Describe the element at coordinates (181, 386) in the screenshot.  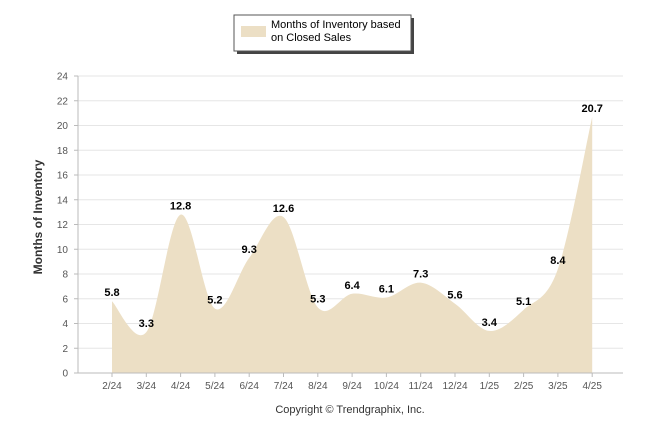
I see `x-tick-label: 4/24` at that location.